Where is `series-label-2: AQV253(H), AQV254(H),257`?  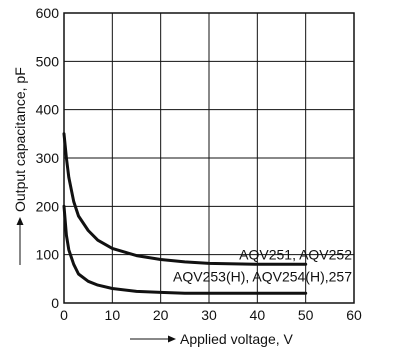 series-label-2: AQV253(H), AQV254(H),257 is located at coordinates (262, 276).